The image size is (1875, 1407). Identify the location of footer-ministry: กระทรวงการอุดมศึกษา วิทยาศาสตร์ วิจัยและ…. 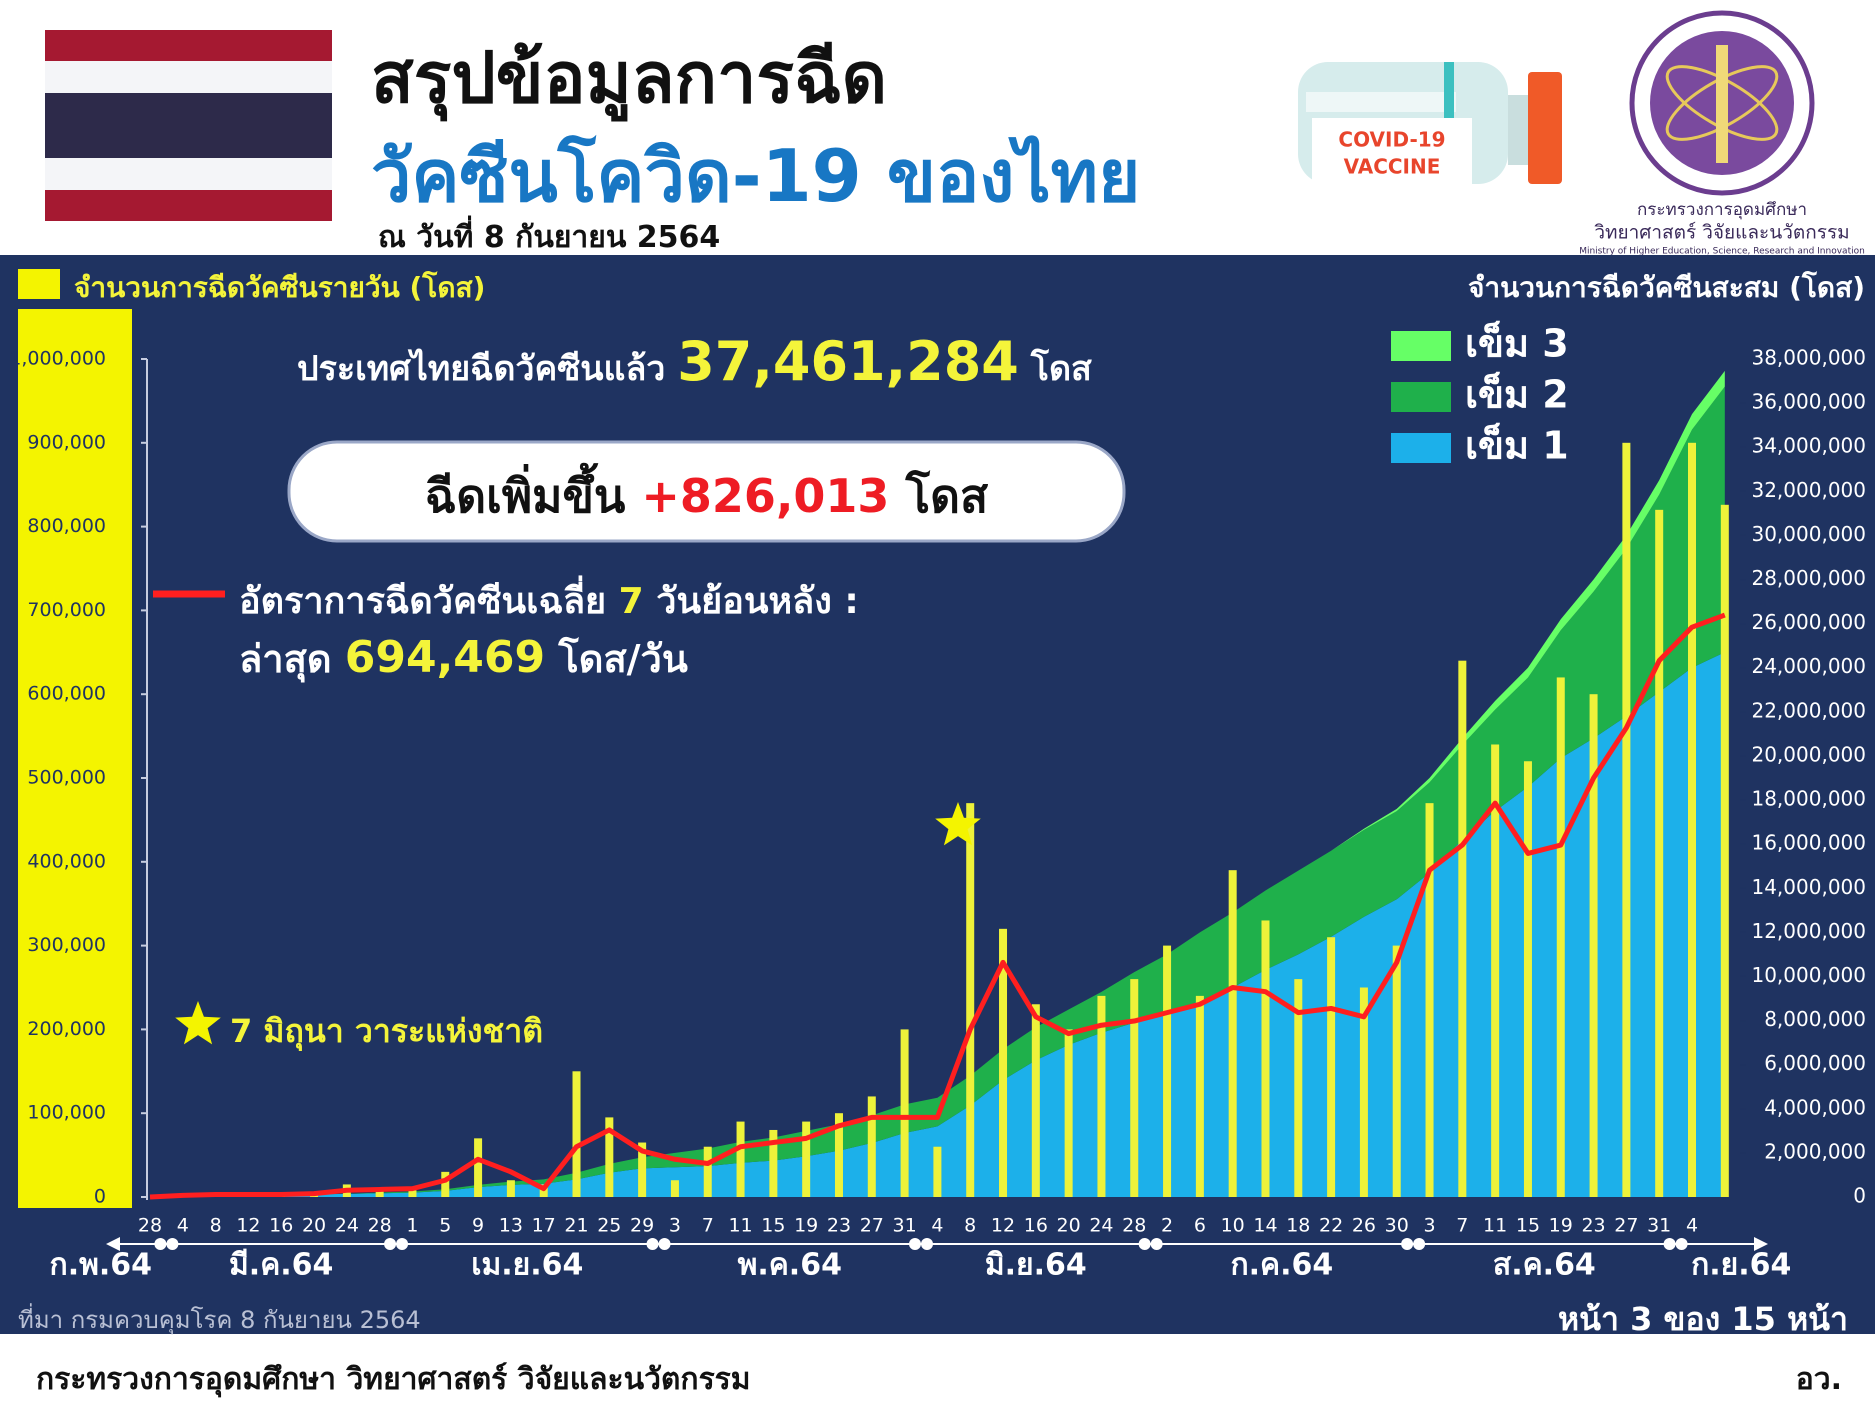
(393, 1379).